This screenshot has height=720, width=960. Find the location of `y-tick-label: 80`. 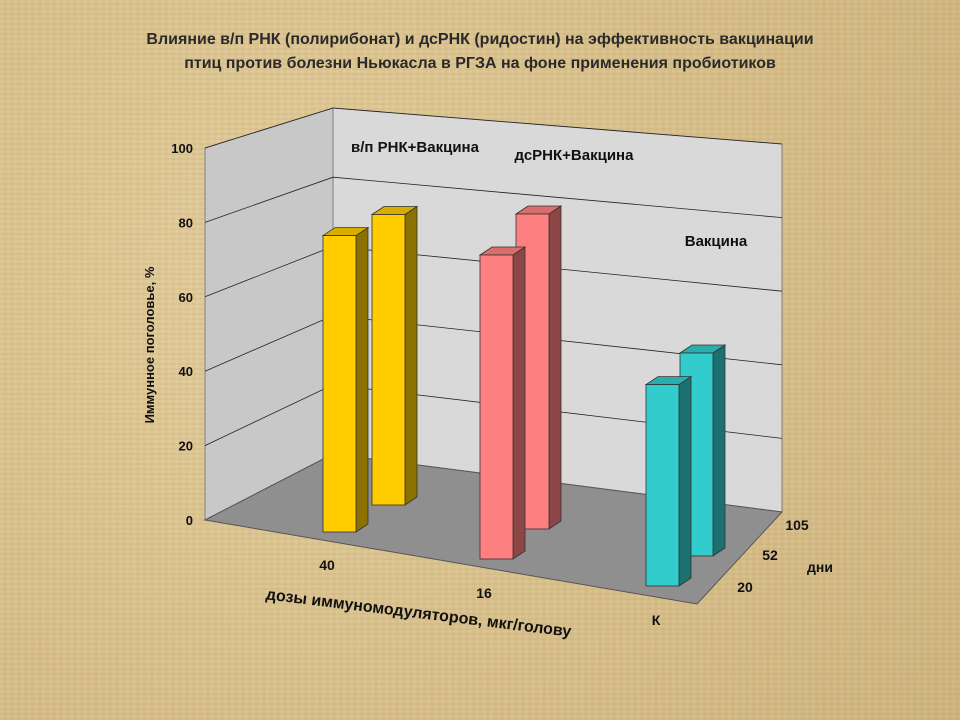

y-tick-label: 80 is located at coordinates (186, 222).